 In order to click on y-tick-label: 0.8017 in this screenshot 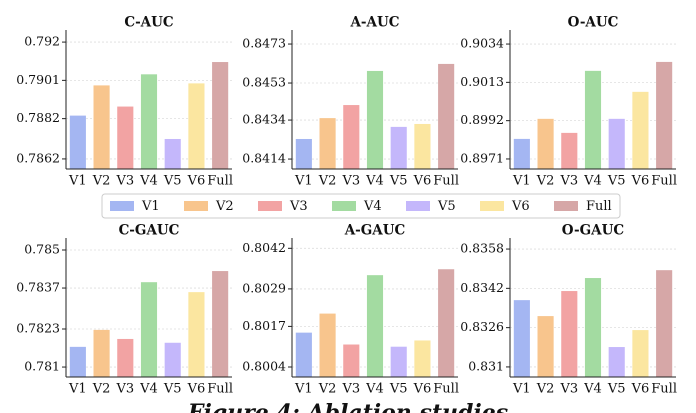, I will do `click(264, 325)`.